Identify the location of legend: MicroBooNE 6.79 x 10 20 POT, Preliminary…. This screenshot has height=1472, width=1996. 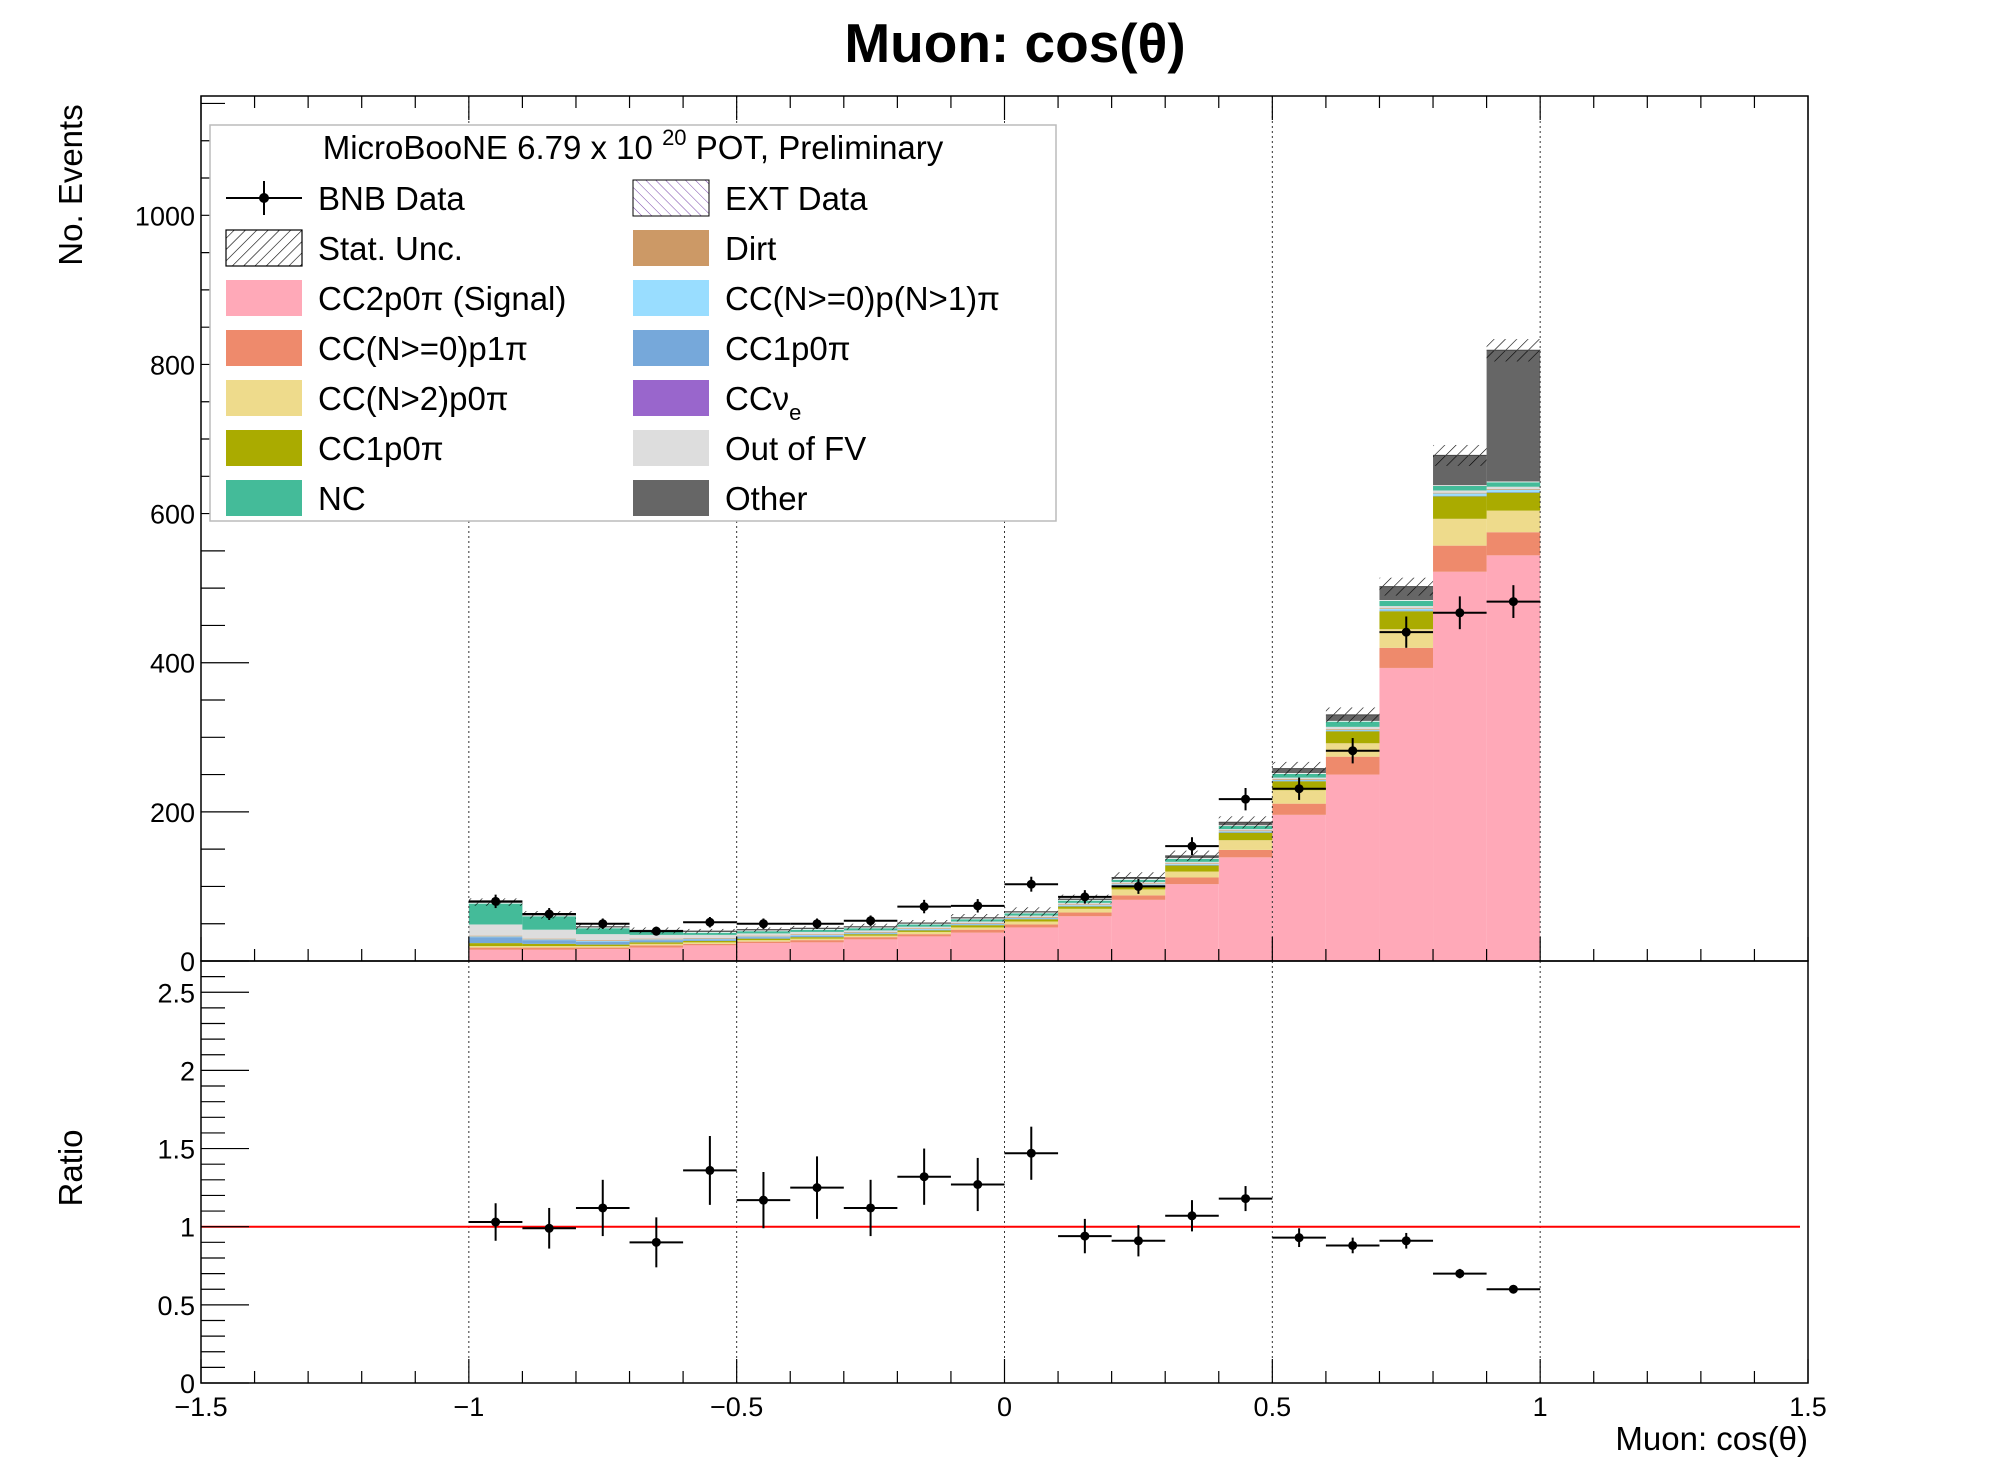
(633, 323).